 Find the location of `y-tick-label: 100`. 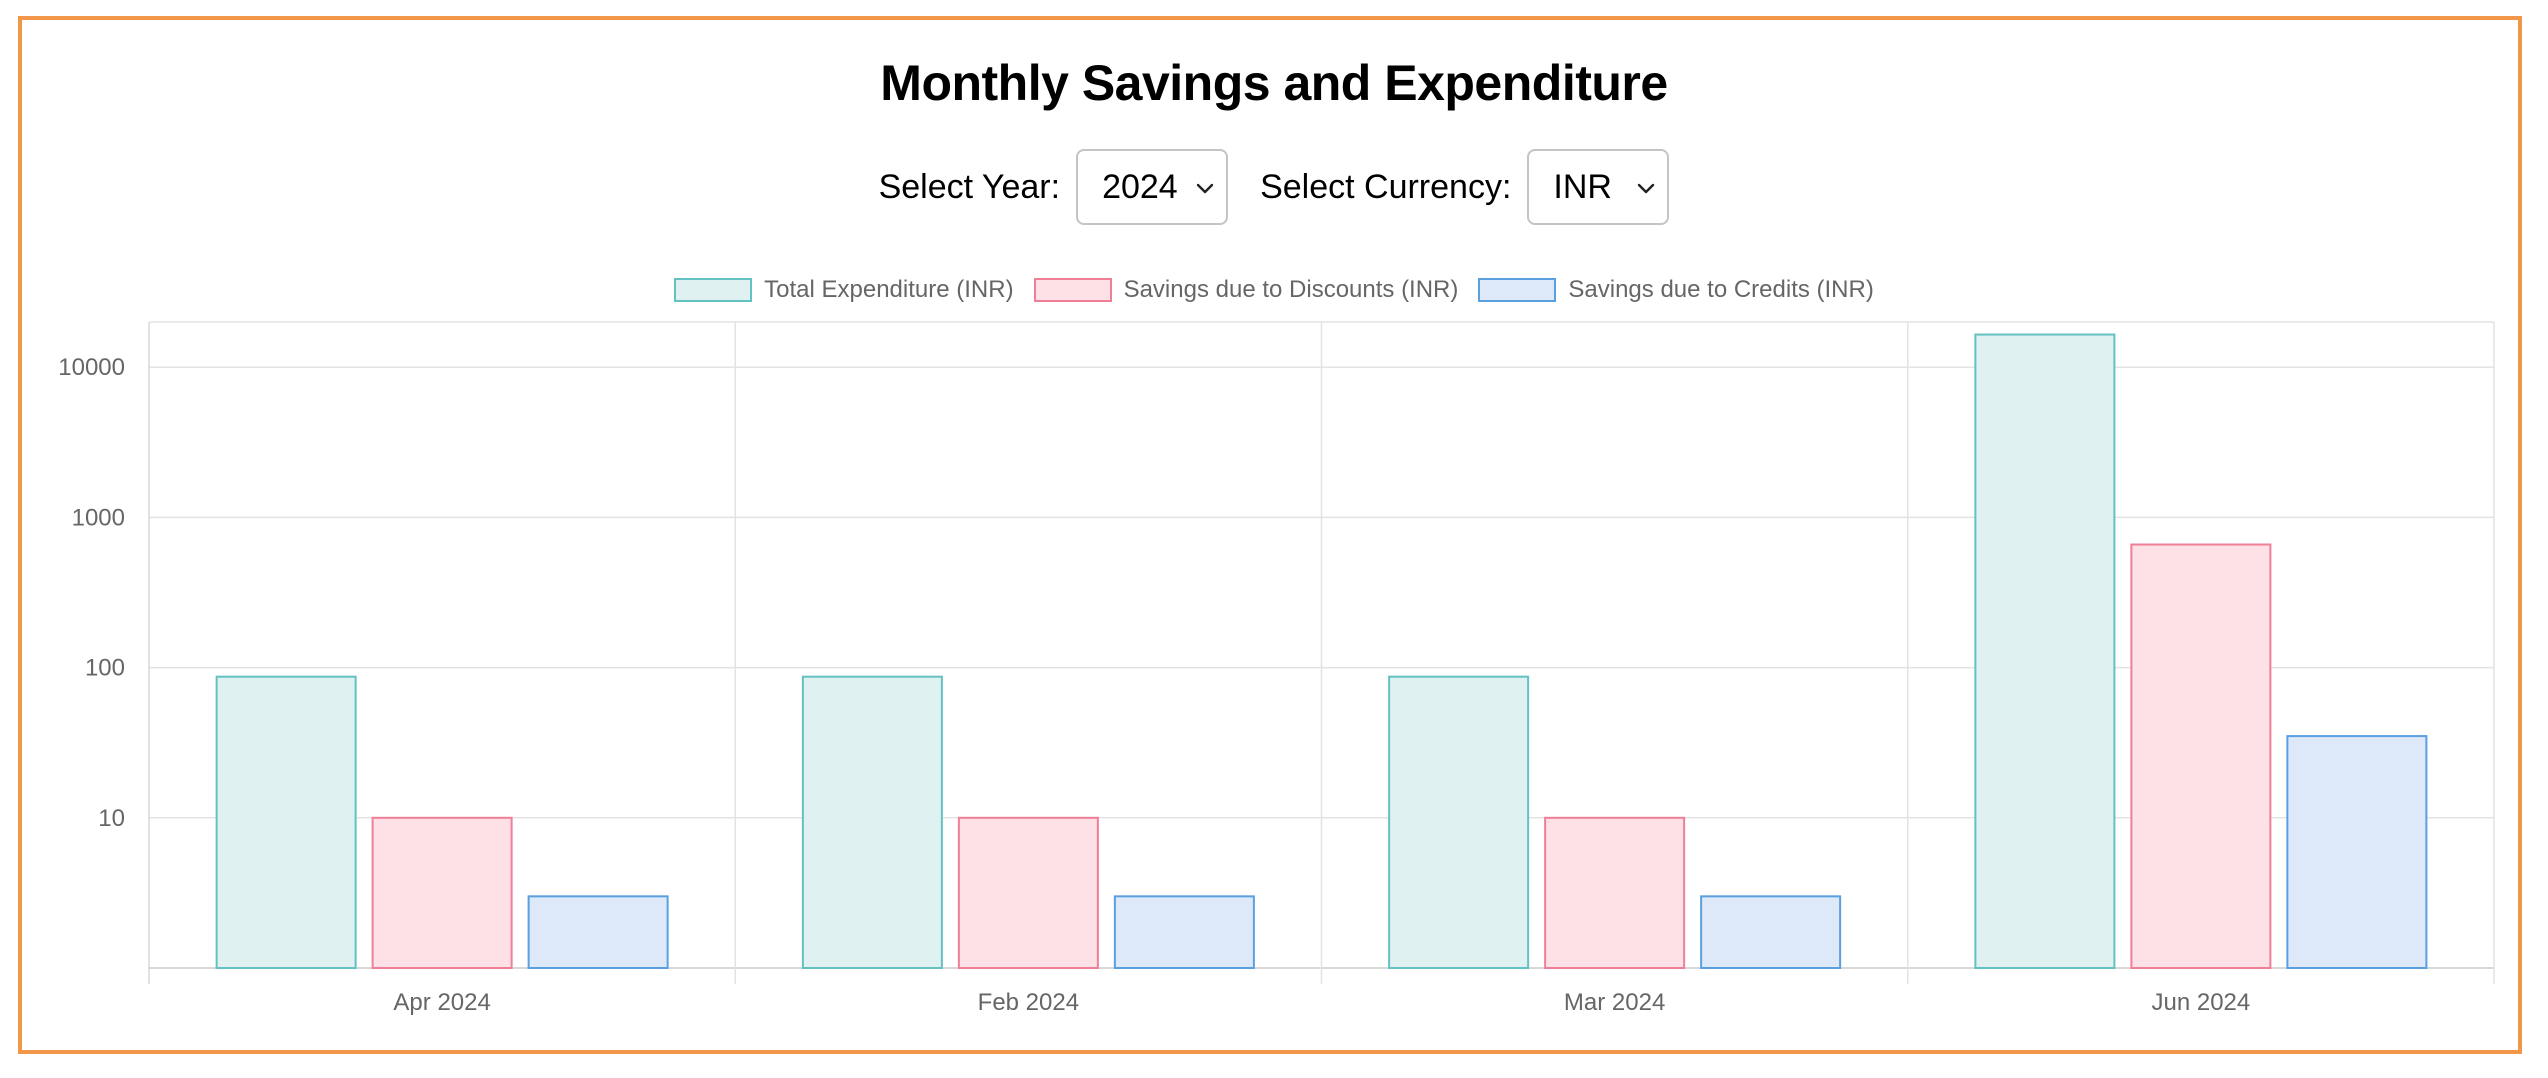

y-tick-label: 100 is located at coordinates (105, 668).